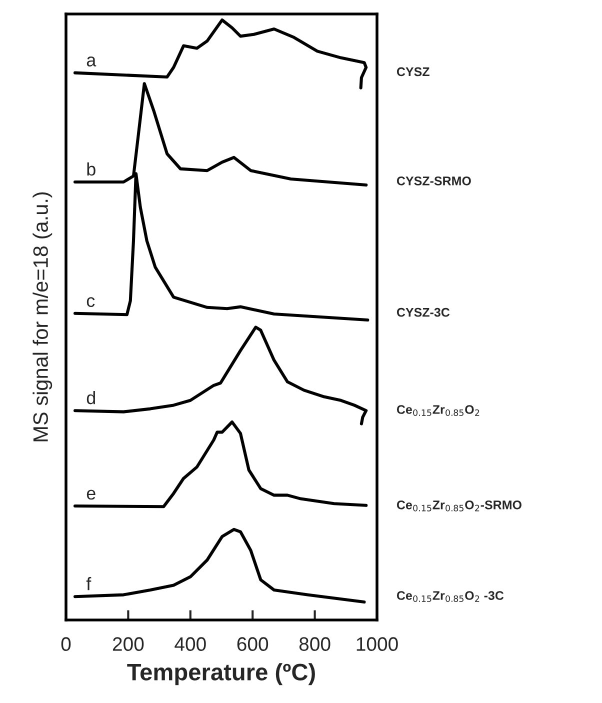 This screenshot has width=602, height=703. I want to click on text: CYSZ-3C, so click(423, 312).